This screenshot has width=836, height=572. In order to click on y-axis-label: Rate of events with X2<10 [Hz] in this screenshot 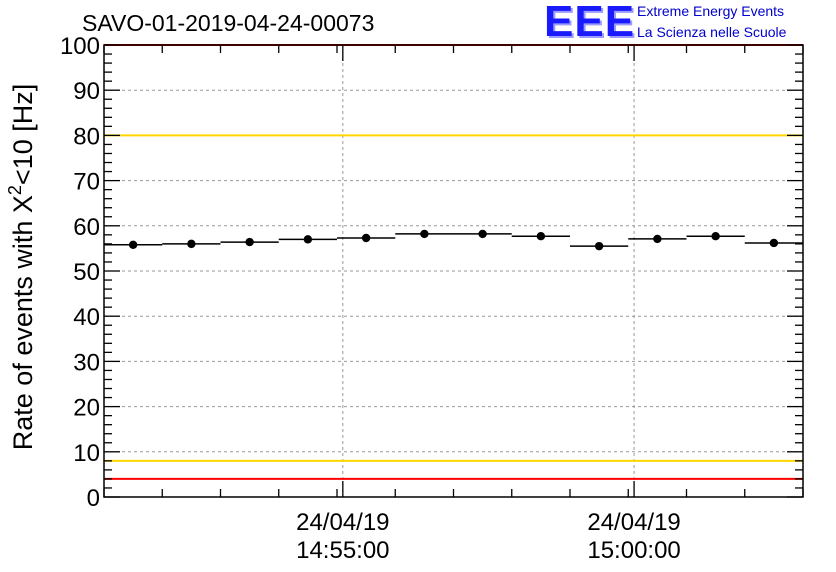, I will do `click(21, 267)`.